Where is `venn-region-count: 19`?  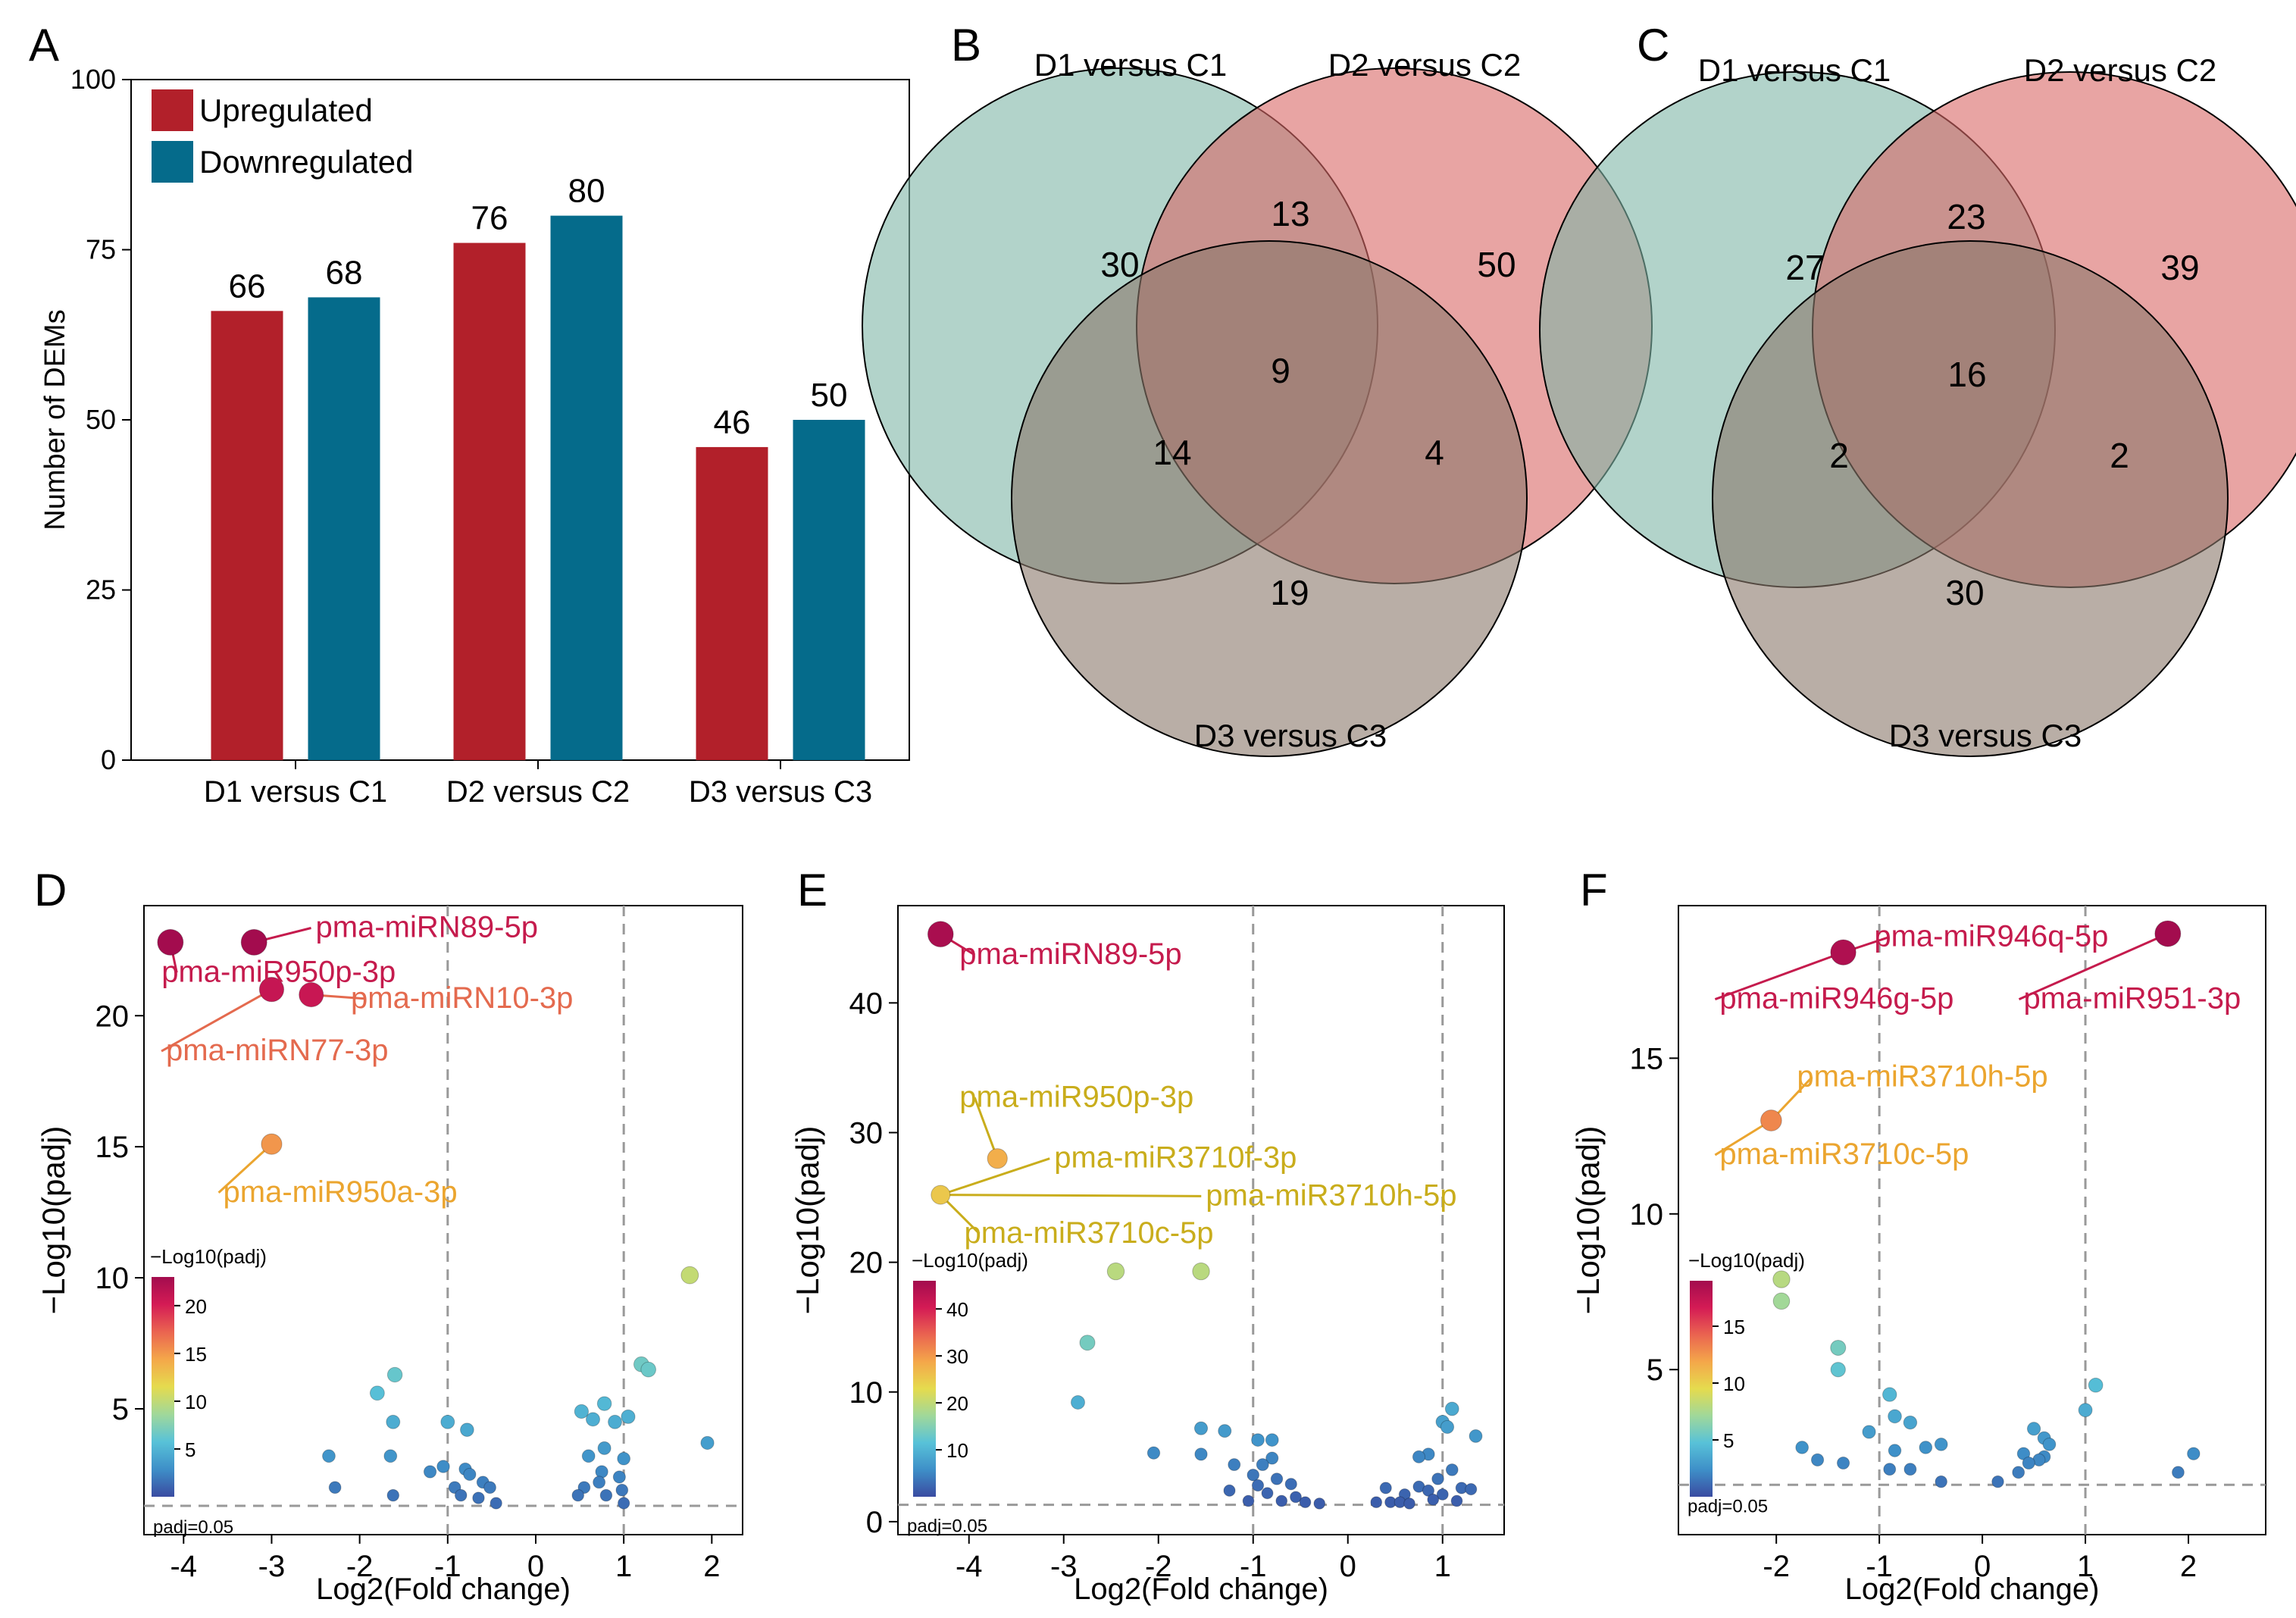 venn-region-count: 19 is located at coordinates (1290, 592).